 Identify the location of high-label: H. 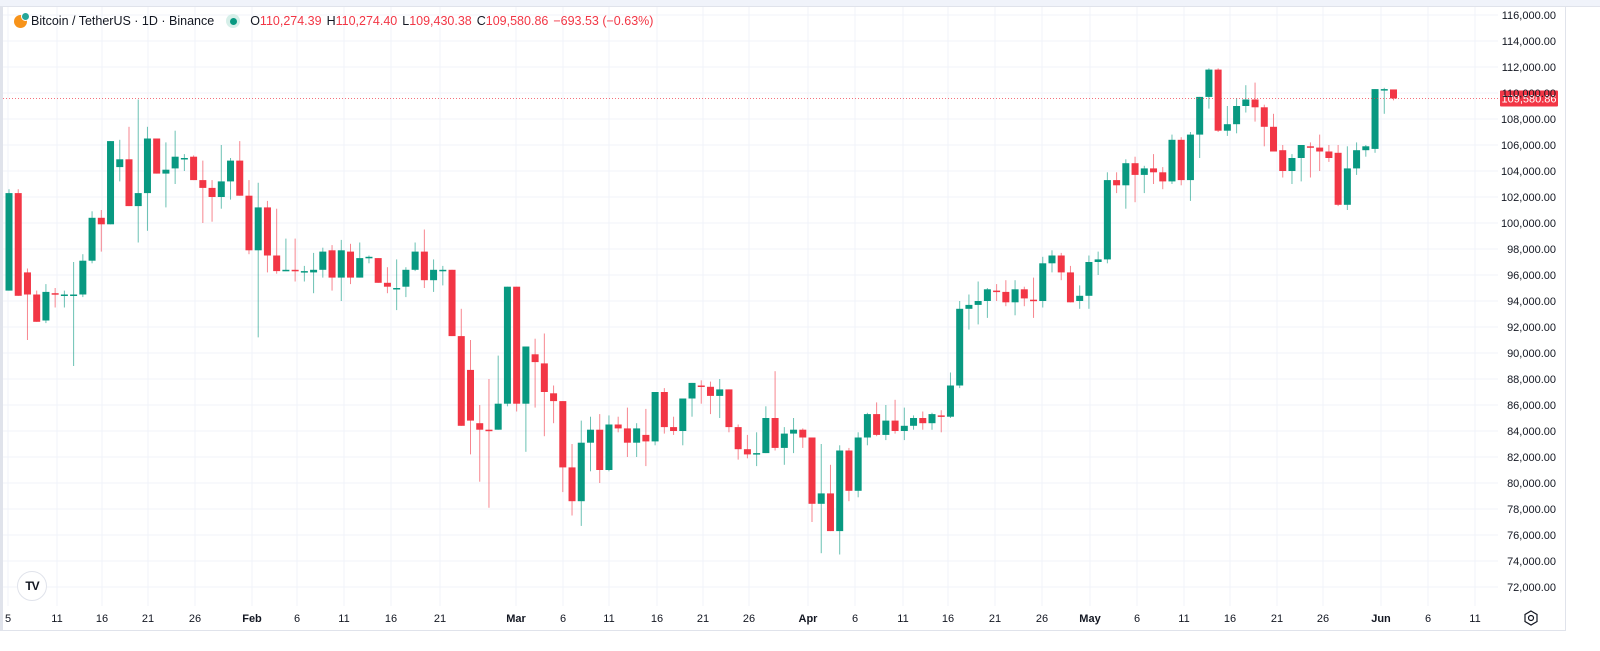
(331, 21).